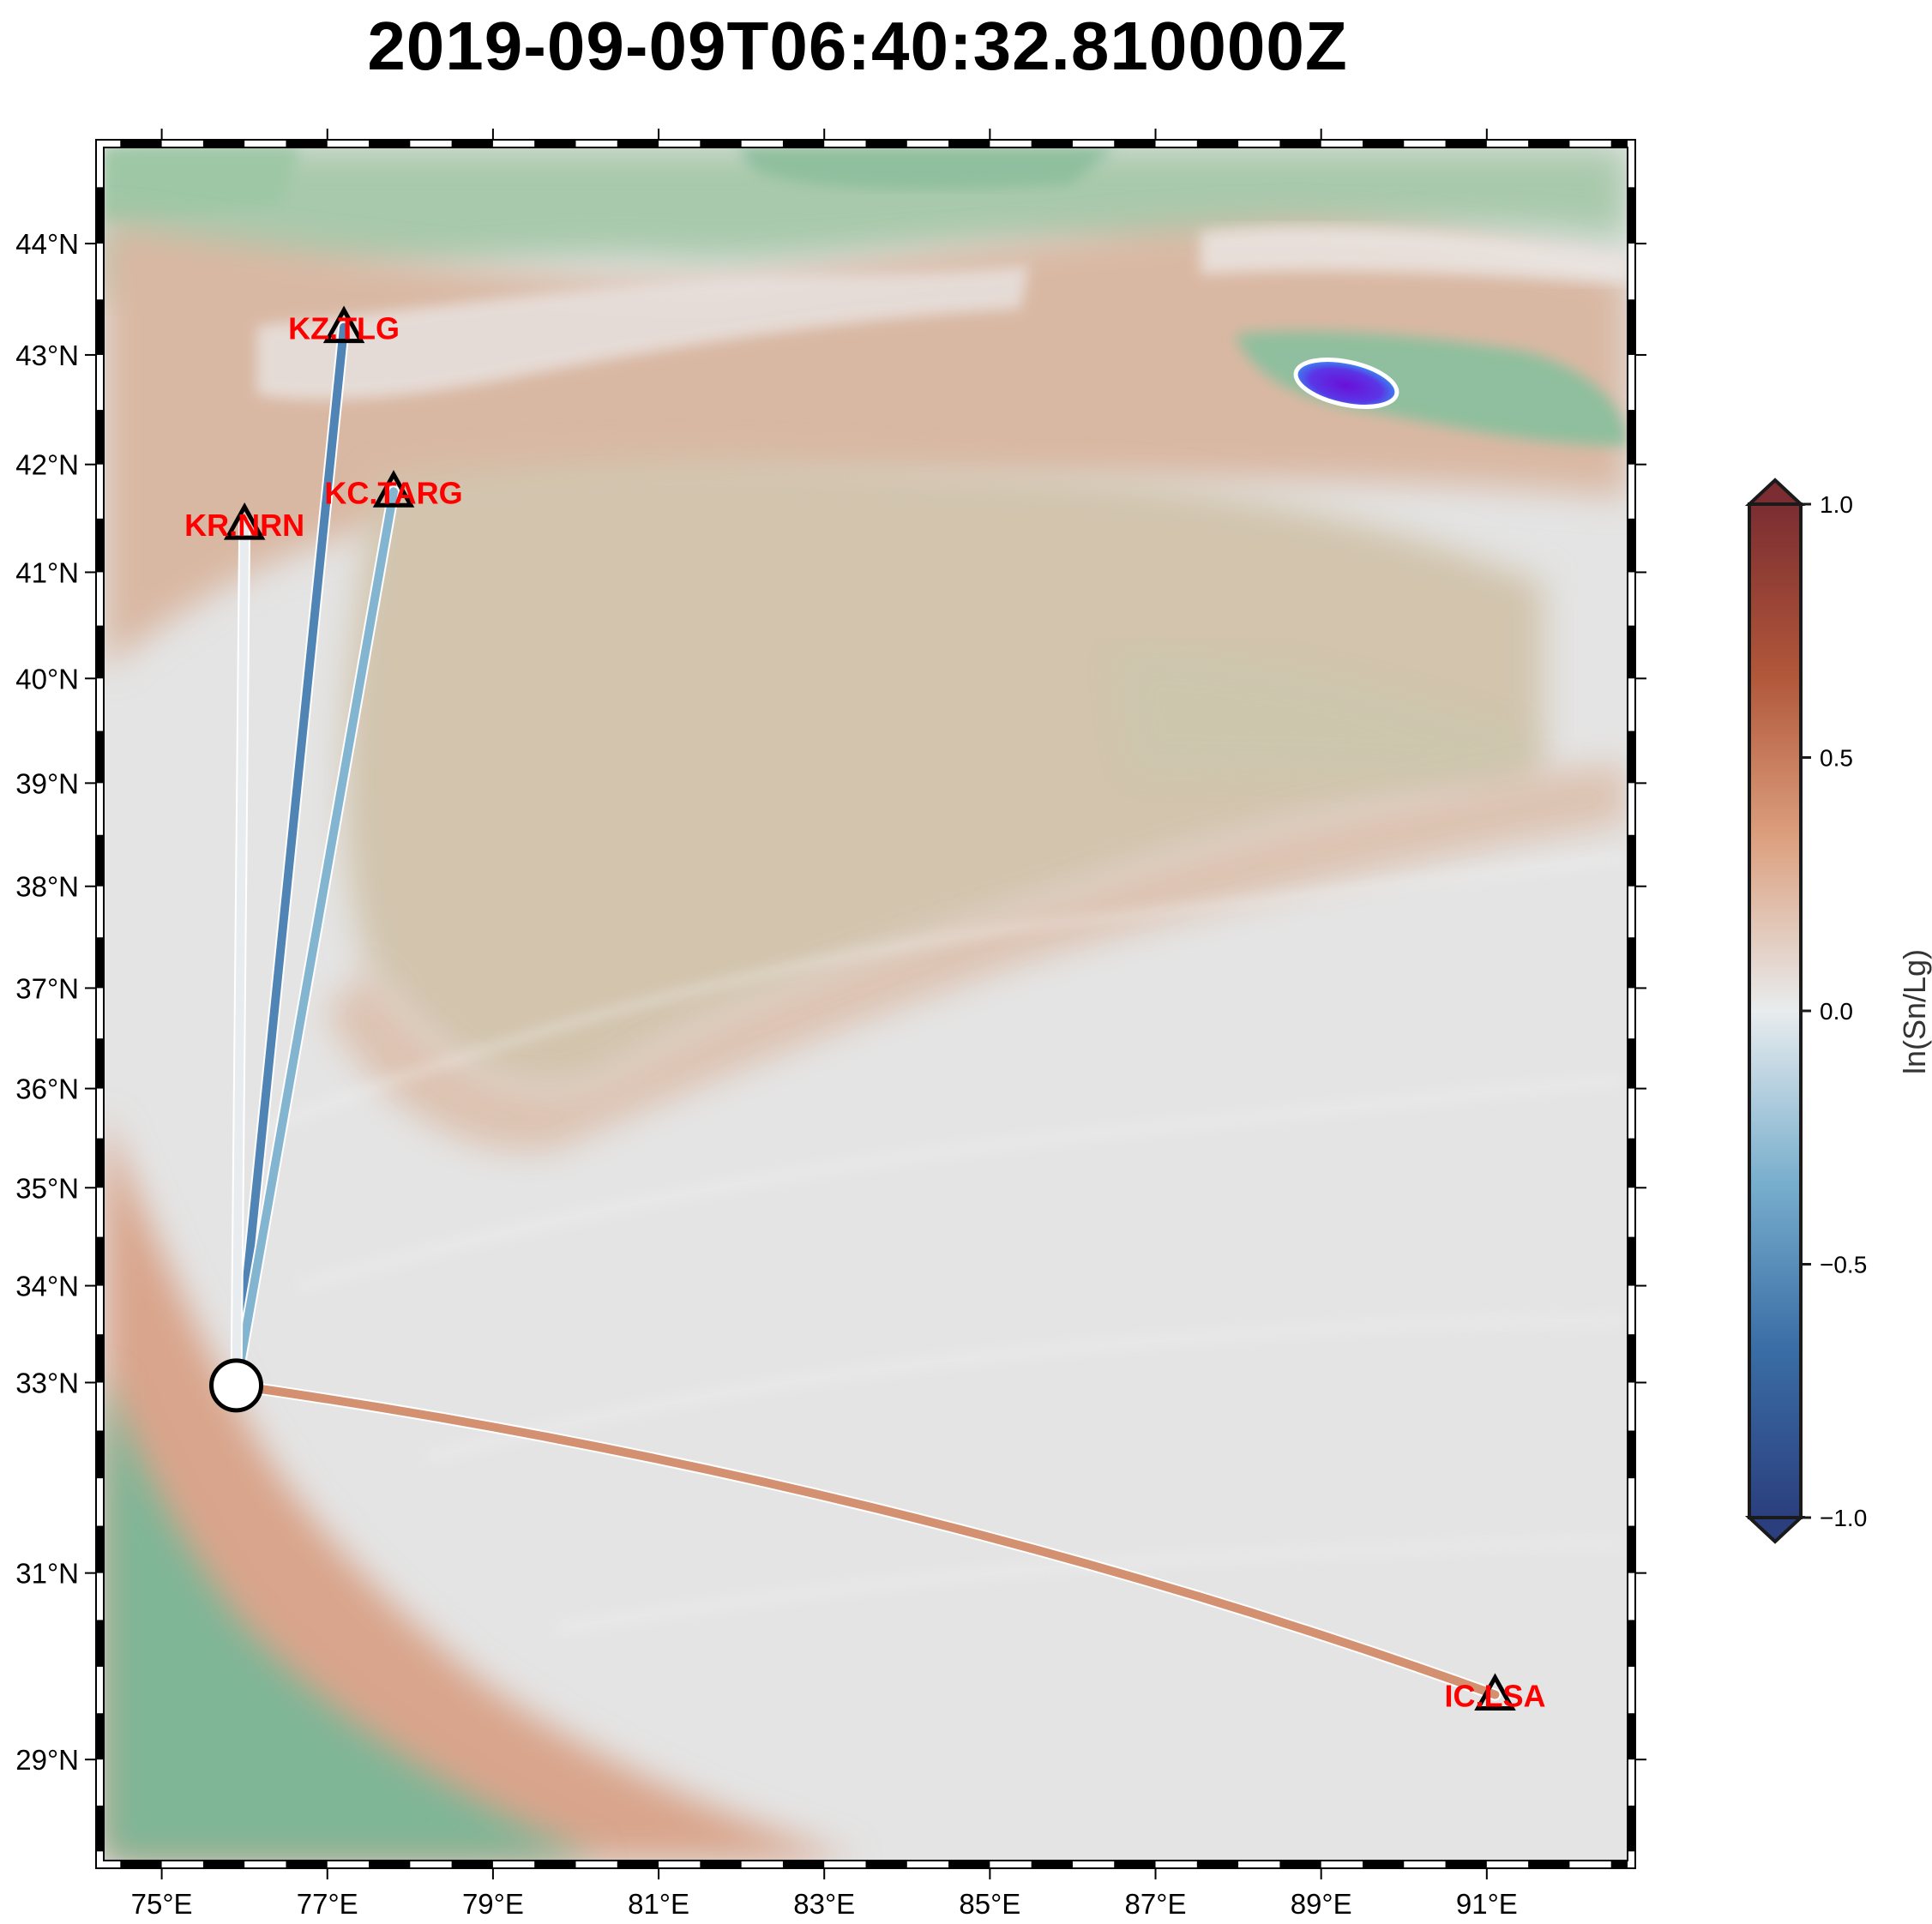 Image resolution: width=1932 pixels, height=1924 pixels. What do you see at coordinates (1156, 1904) in the screenshot?
I see `longitude-label: 87°E` at bounding box center [1156, 1904].